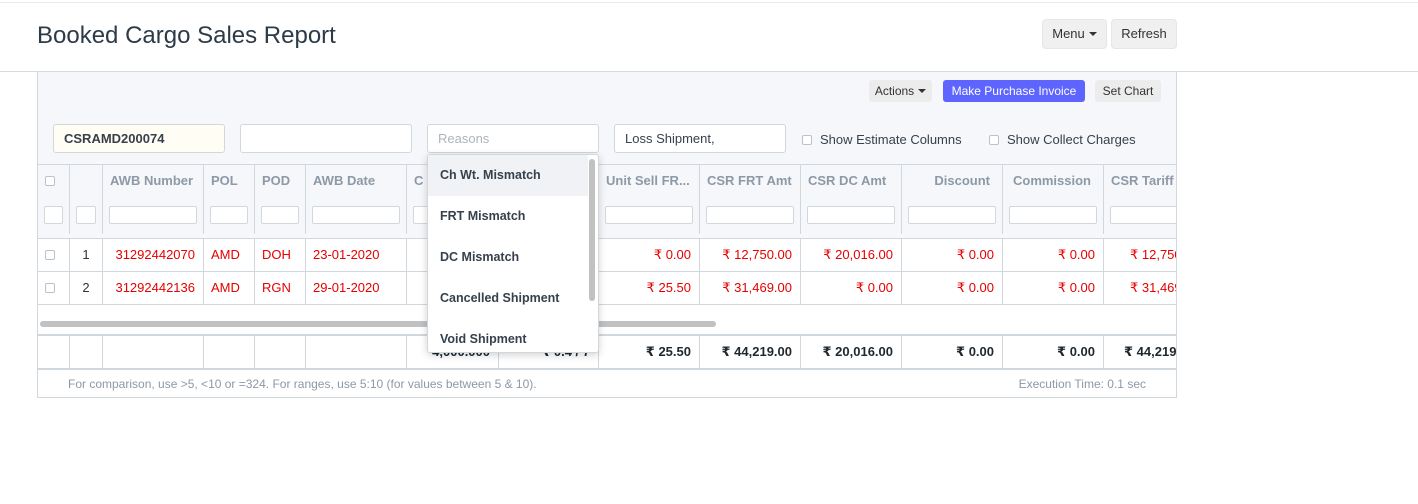 Image resolution: width=1418 pixels, height=504 pixels. I want to click on show-collect-checkbox, so click(994, 140).